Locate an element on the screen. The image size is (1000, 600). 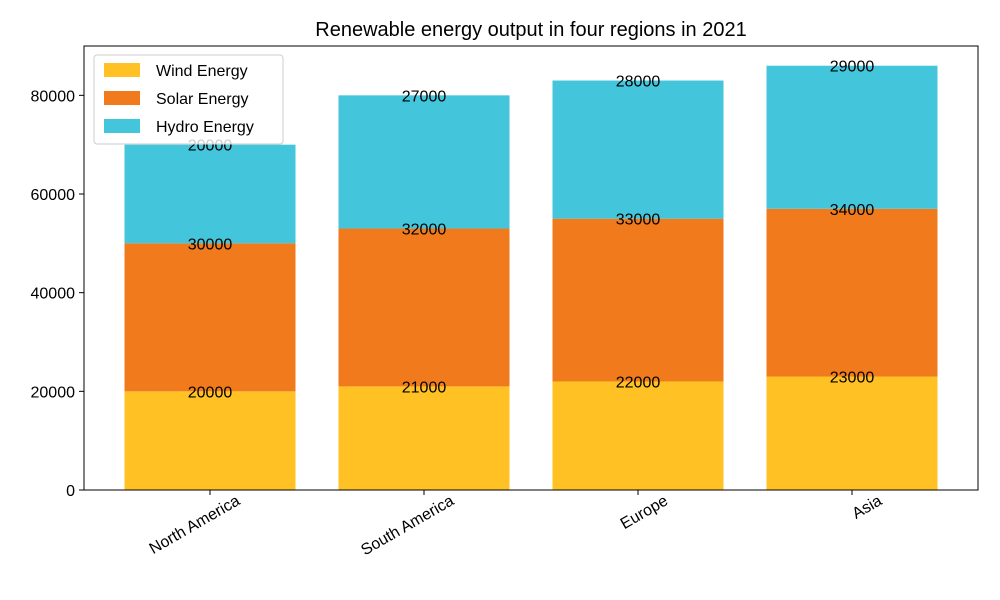
x-tick-label: Asia is located at coordinates (868, 507).